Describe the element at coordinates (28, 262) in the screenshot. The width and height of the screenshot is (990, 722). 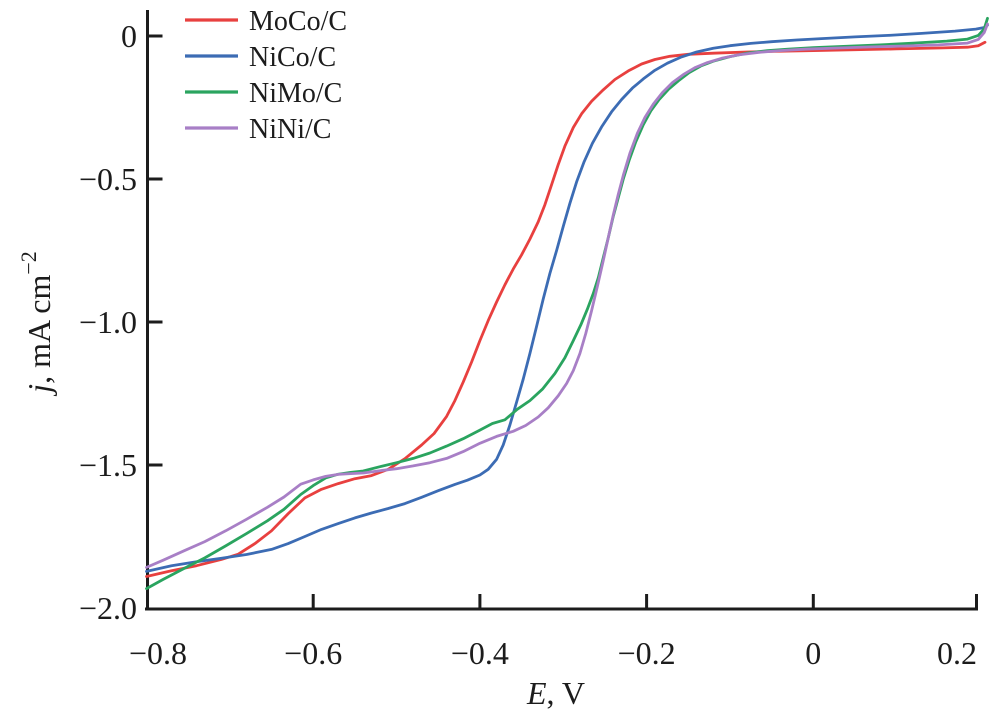
I see `y-axis-exponent: −2` at that location.